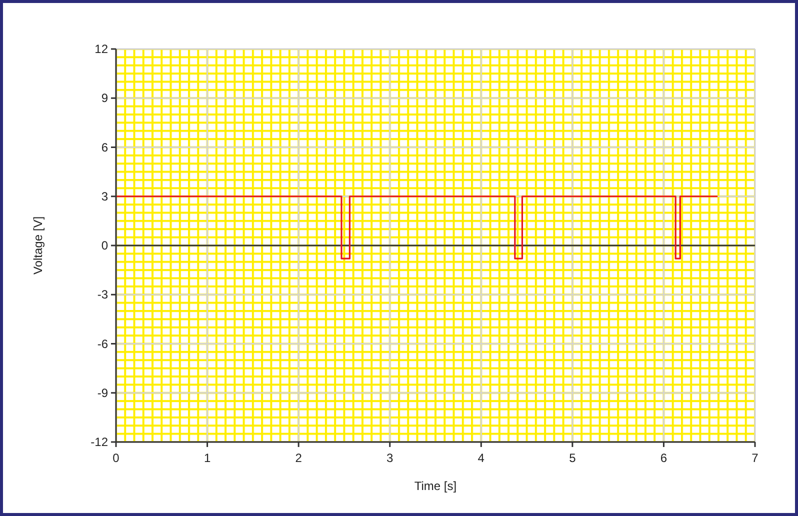 The height and width of the screenshot is (516, 798). Describe the element at coordinates (104, 98) in the screenshot. I see `y-tick-label: 9` at that location.